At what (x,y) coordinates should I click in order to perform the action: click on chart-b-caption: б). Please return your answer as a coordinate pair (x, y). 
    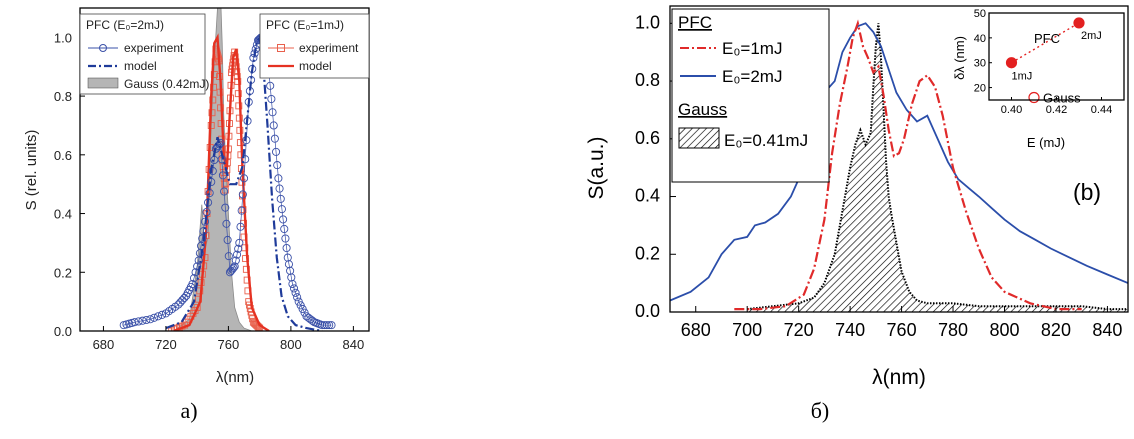
    Looking at the image, I should click on (820, 410).